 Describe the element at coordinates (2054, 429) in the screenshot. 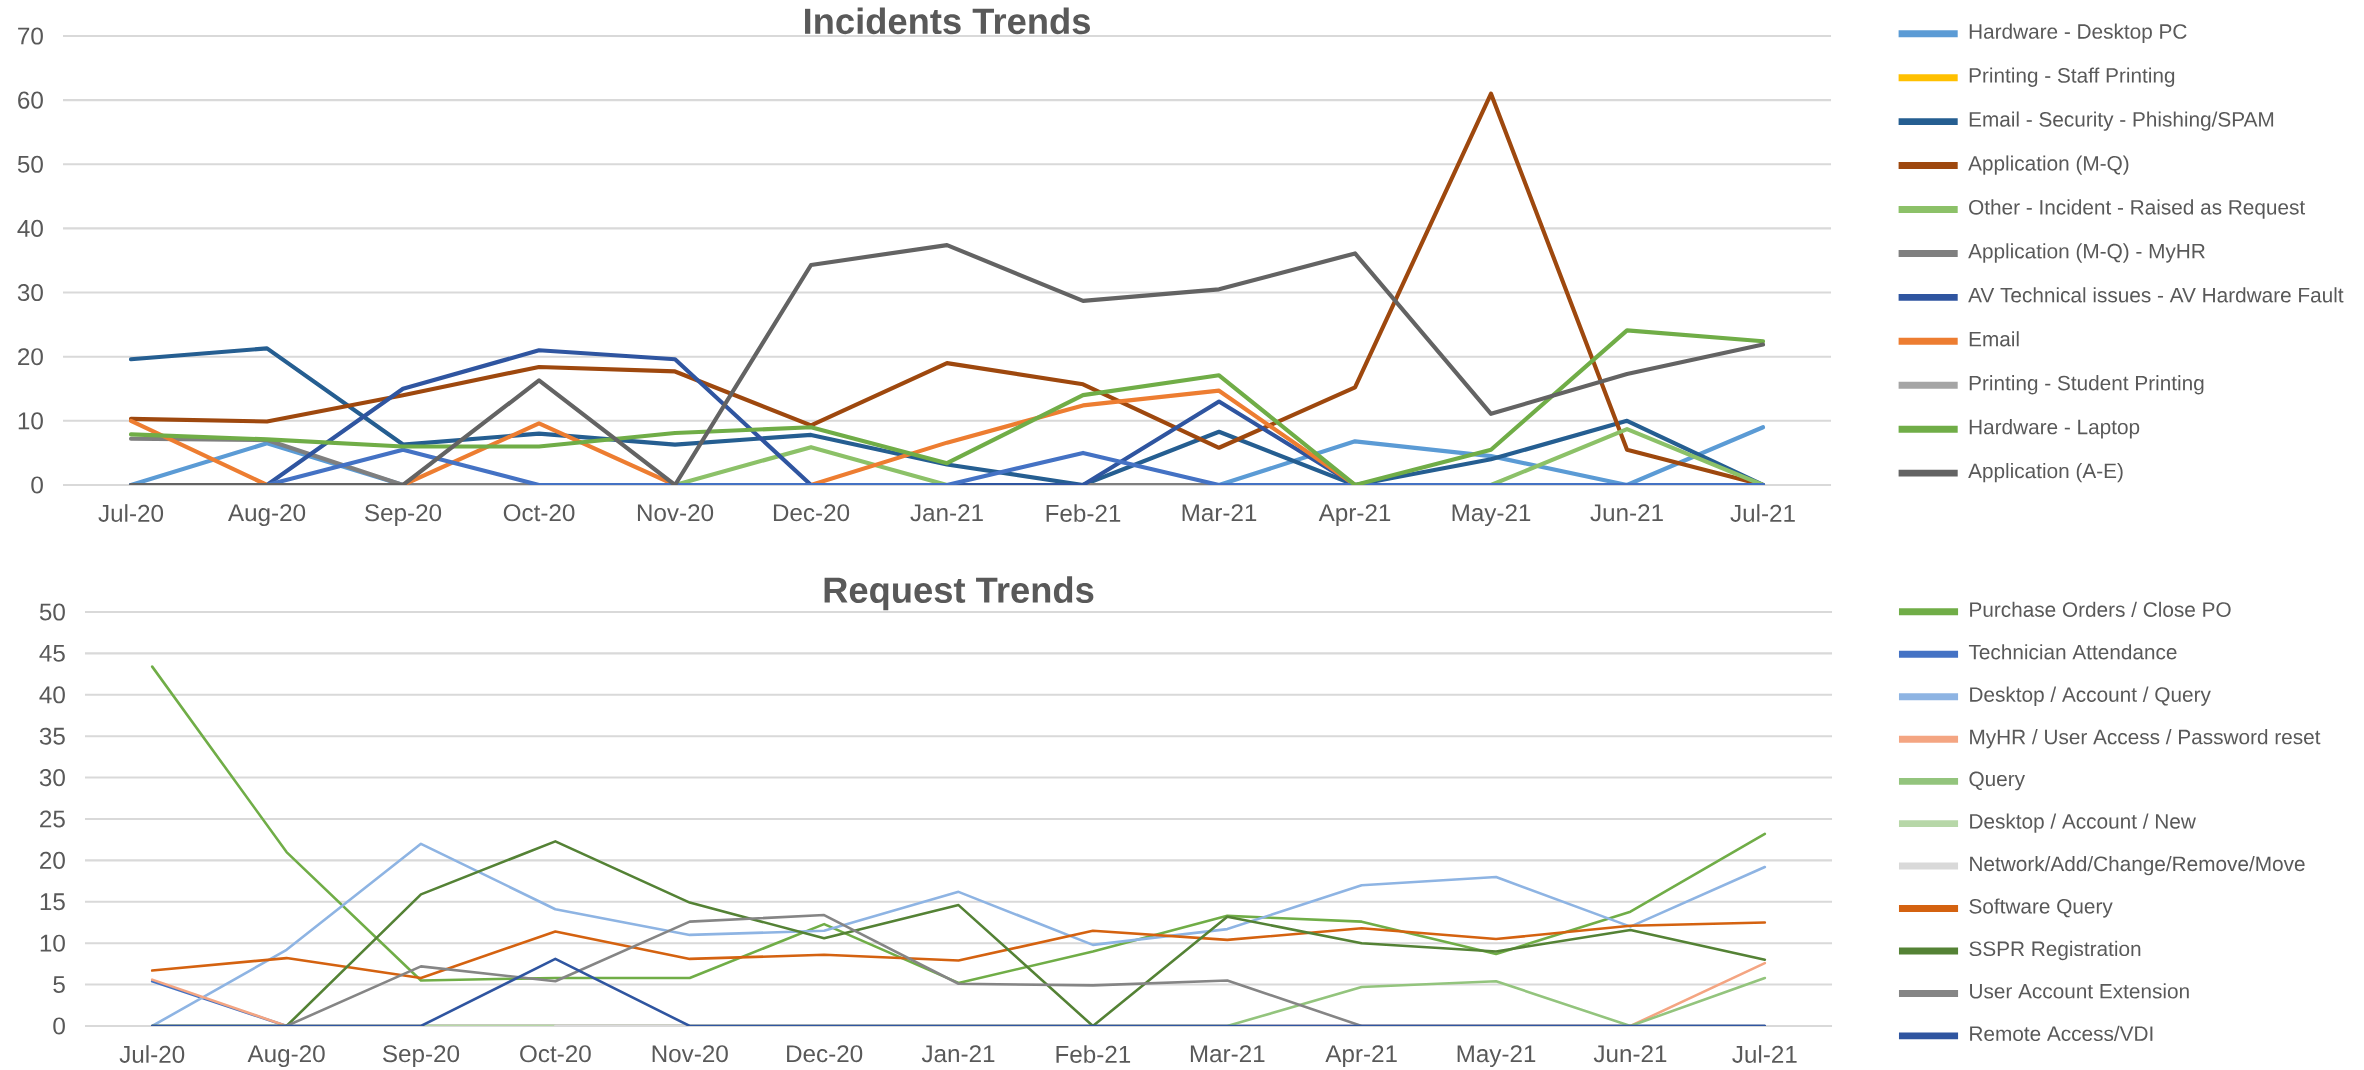

I see `legend-label: Hardware - Laptop` at that location.